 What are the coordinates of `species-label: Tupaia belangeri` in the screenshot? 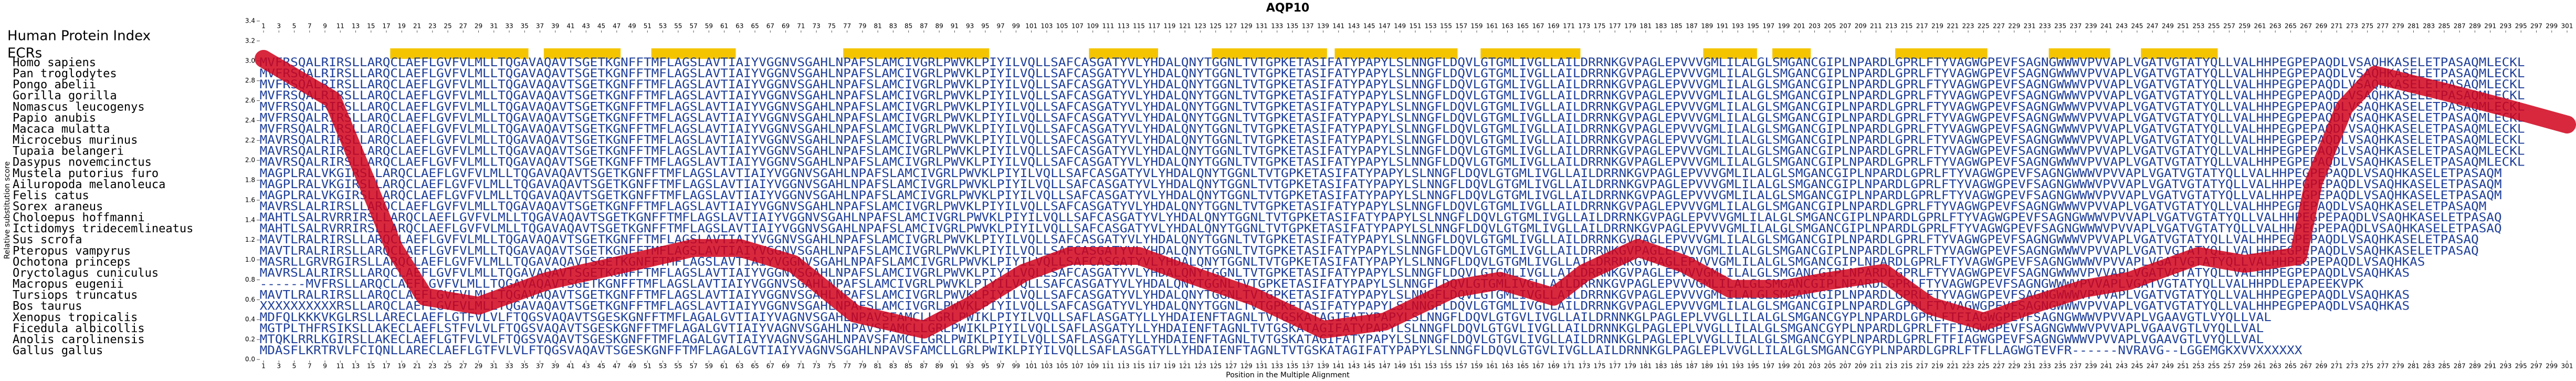 It's located at (68, 151).